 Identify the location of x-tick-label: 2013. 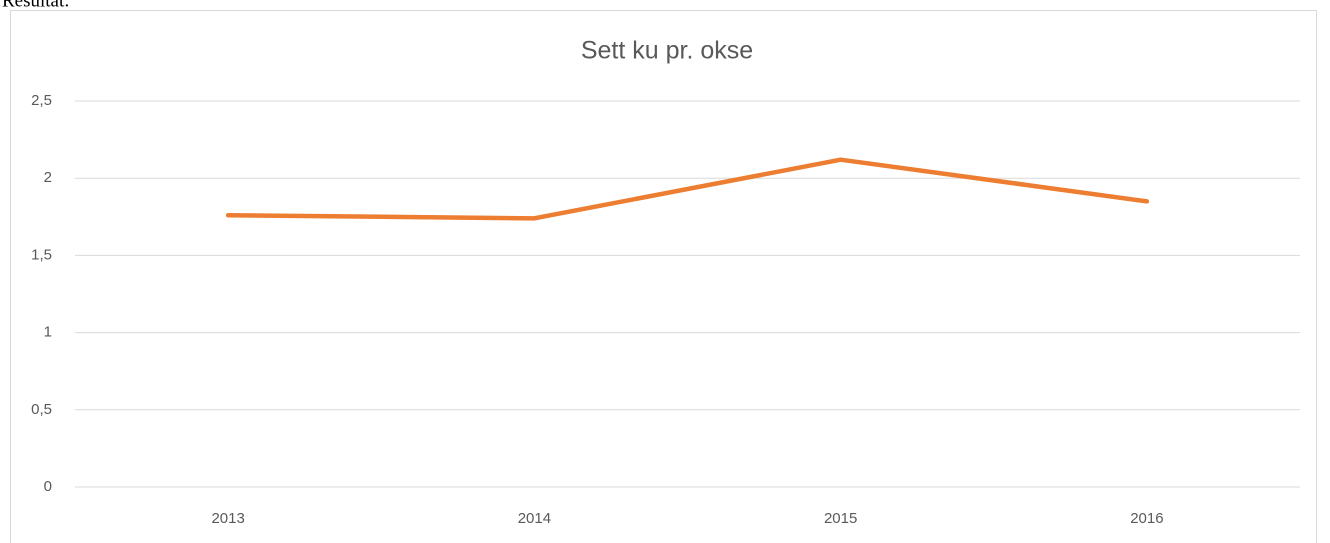
(227, 518).